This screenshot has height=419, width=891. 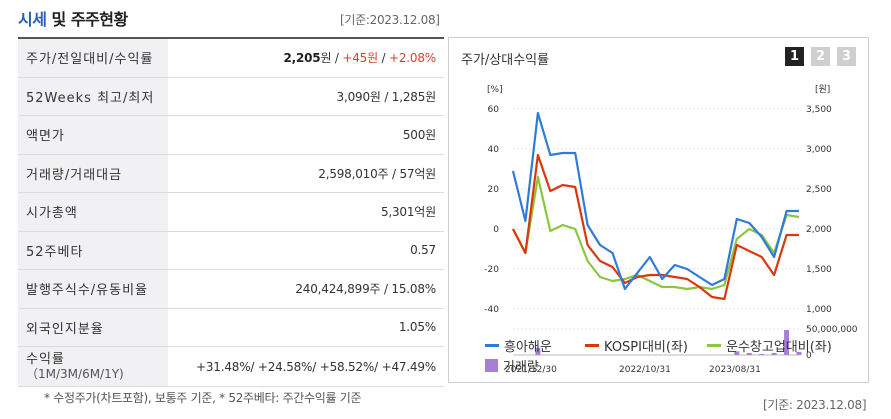 I want to click on right-tick-label: 3,000, so click(x=819, y=150).